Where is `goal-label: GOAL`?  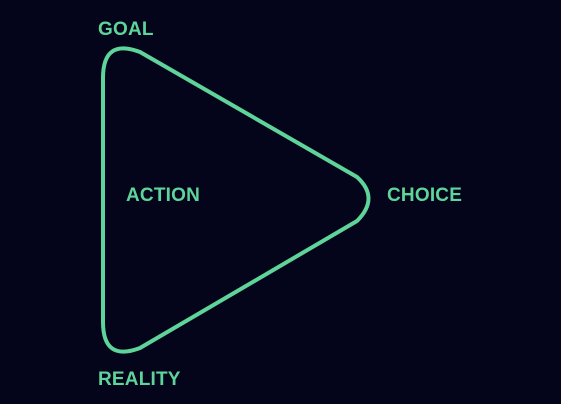 goal-label: GOAL is located at coordinates (126, 29).